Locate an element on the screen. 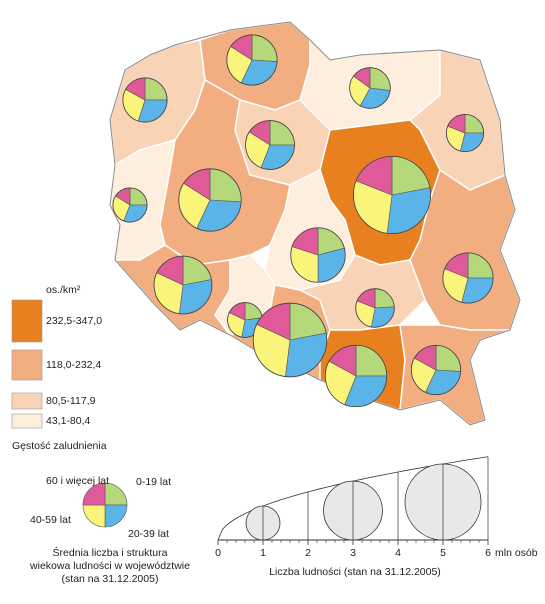 Image resolution: width=545 pixels, height=604 pixels. density-title: Gęstość zaludnienia is located at coordinates (59, 446).